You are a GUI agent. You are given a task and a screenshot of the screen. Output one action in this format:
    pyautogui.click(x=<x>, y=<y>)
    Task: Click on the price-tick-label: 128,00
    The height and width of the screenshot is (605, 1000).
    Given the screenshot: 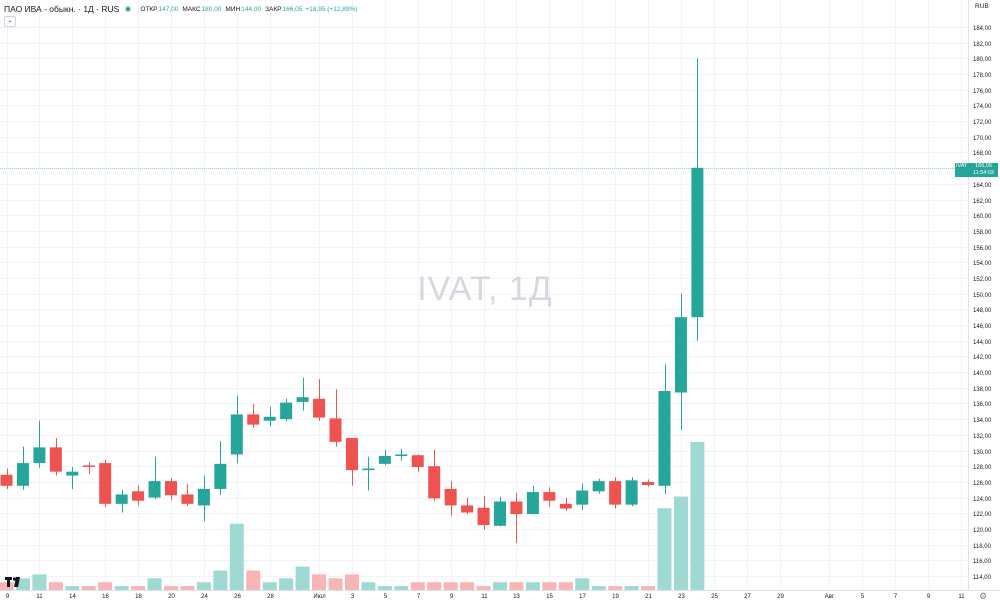 What is the action you would take?
    pyautogui.click(x=982, y=468)
    